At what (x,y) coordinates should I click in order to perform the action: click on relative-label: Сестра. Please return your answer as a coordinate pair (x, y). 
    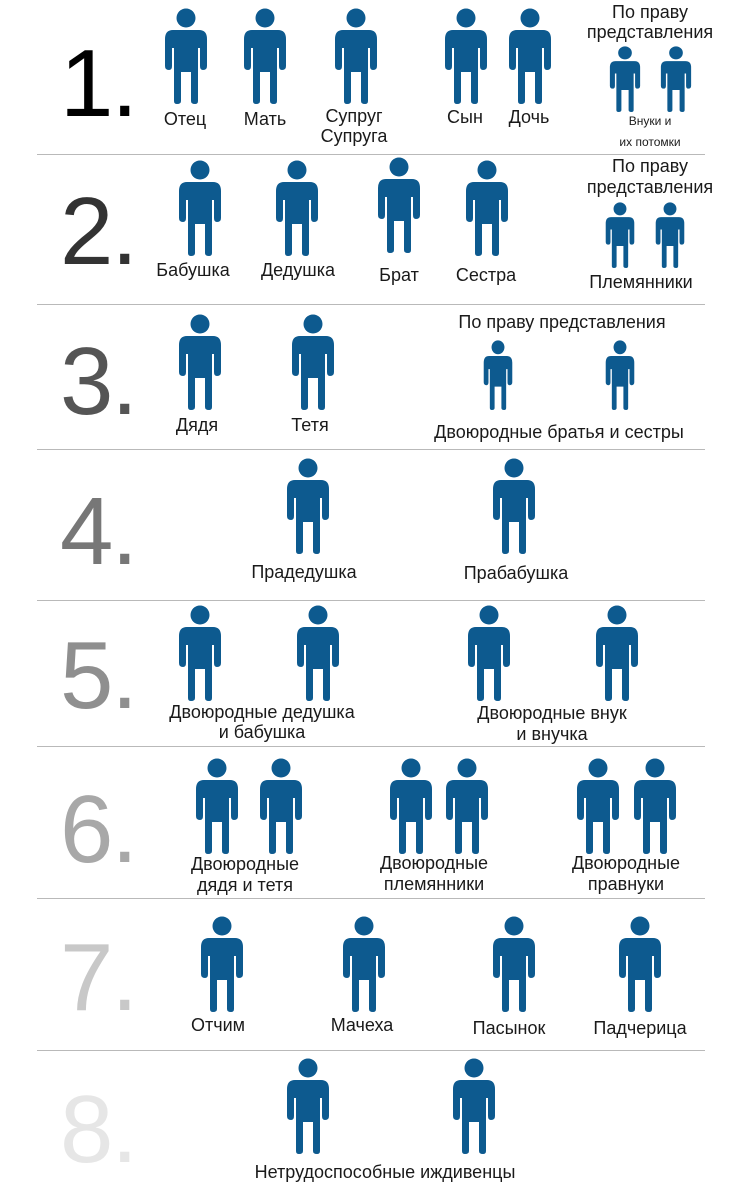
    Looking at the image, I should click on (486, 275).